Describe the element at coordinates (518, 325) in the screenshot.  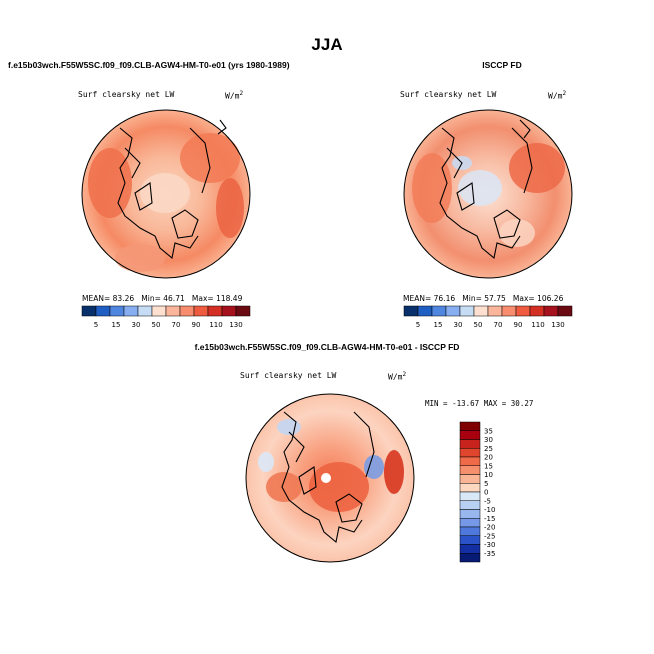
I see `colorbar-tick-label: 90` at that location.